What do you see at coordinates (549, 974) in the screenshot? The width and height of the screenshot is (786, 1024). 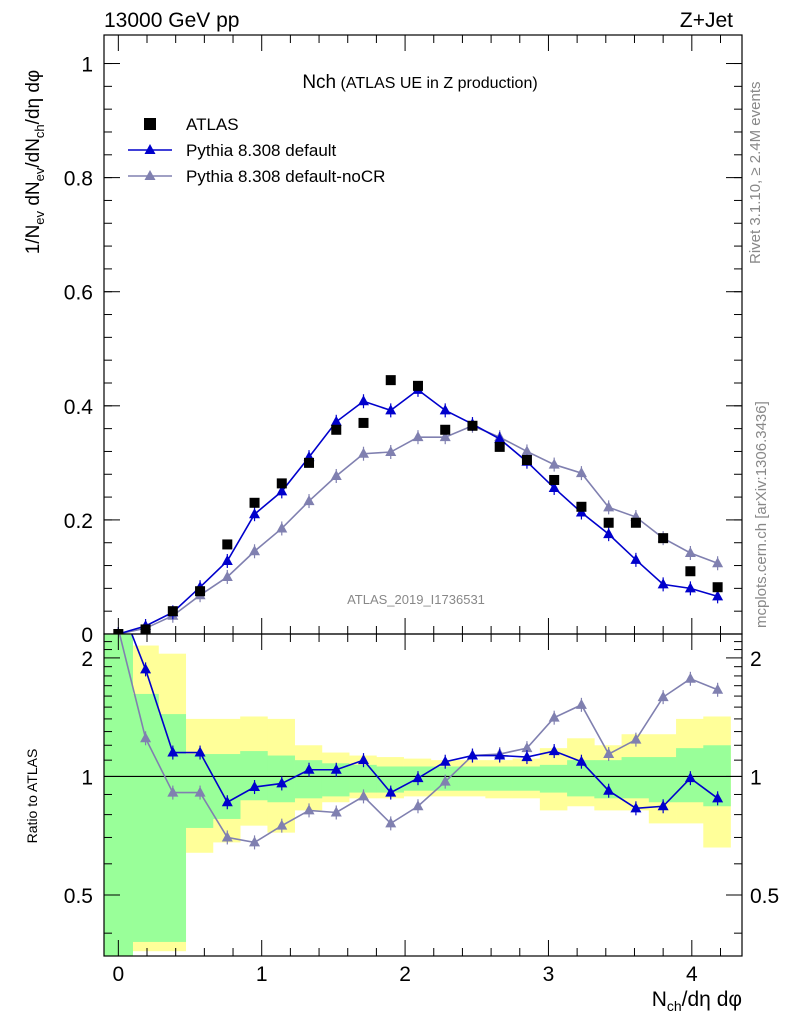 I see `xtick-label: 3` at bounding box center [549, 974].